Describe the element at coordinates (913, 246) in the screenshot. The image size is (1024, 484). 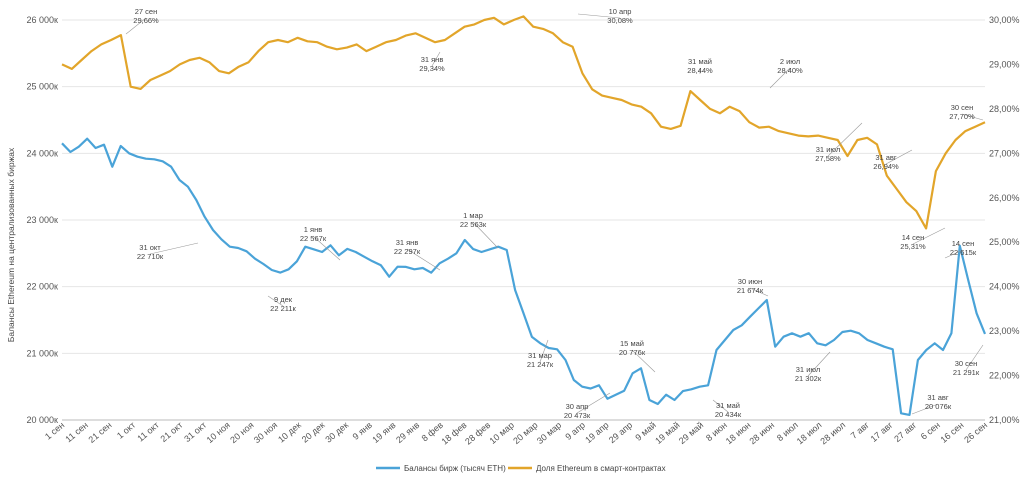
I see `data-label-value: 25,31%` at that location.